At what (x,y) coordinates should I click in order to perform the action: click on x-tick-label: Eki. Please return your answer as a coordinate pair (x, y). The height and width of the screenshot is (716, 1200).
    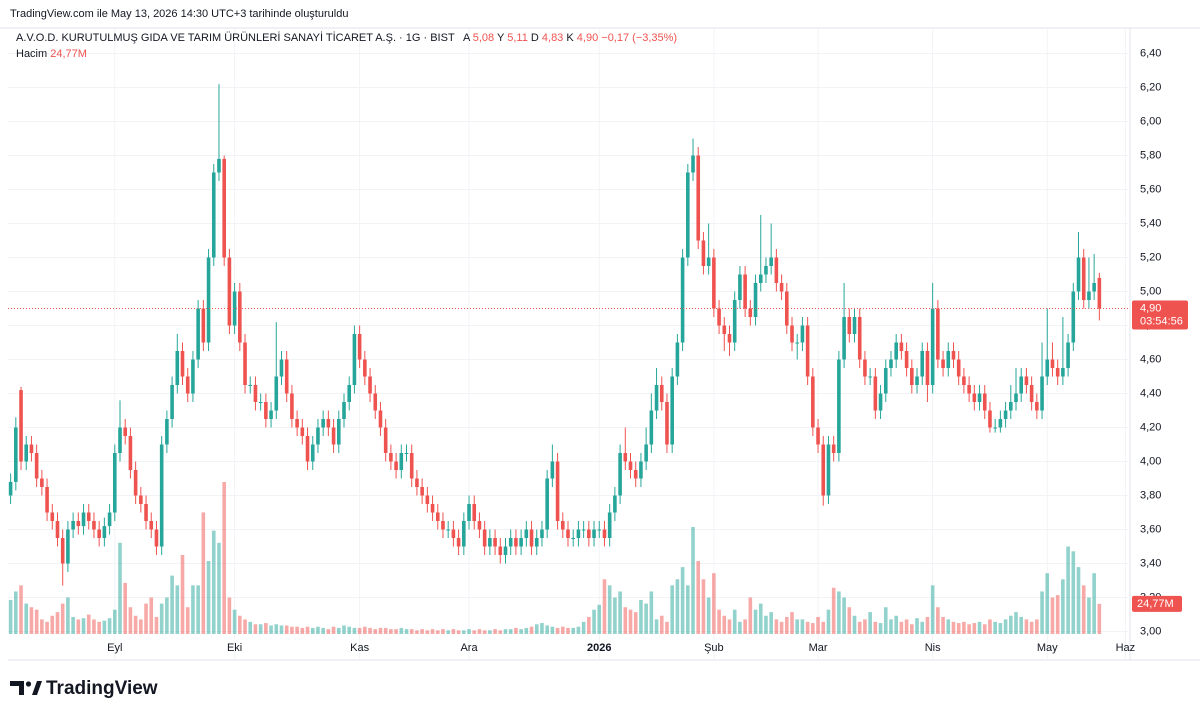
    Looking at the image, I should click on (234, 648).